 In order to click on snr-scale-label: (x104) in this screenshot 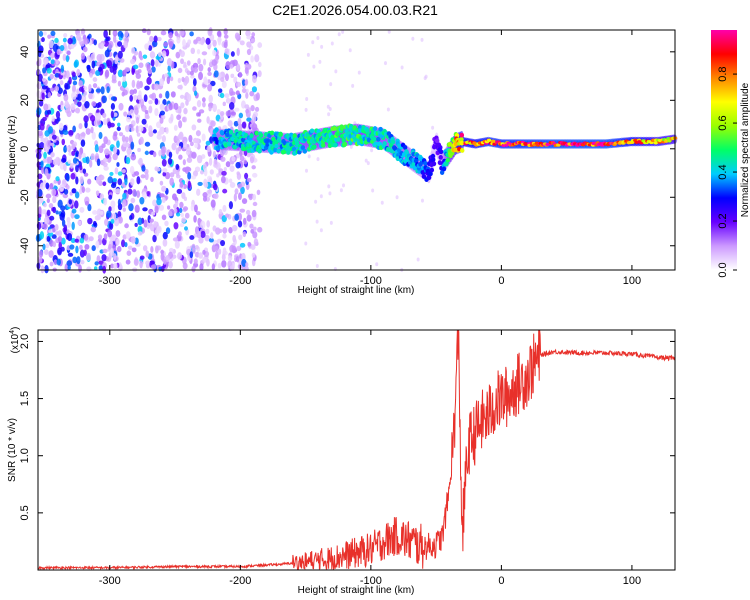, I will do `click(15, 340)`.